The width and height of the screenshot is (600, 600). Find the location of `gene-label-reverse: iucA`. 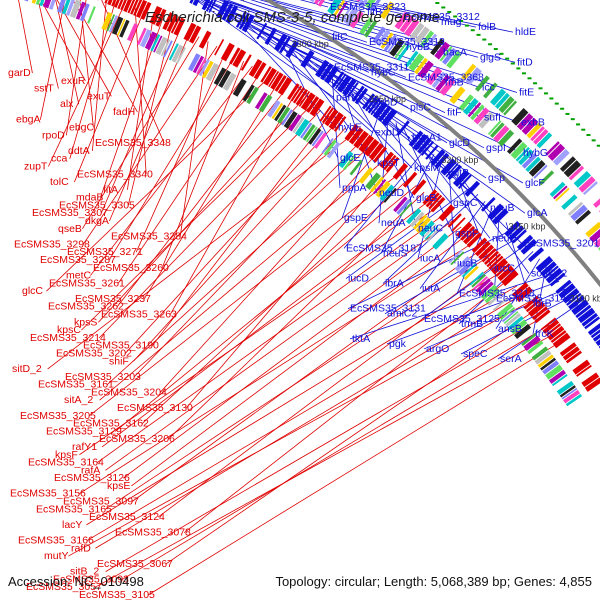

gene-label-reverse: iucA is located at coordinates (430, 258).